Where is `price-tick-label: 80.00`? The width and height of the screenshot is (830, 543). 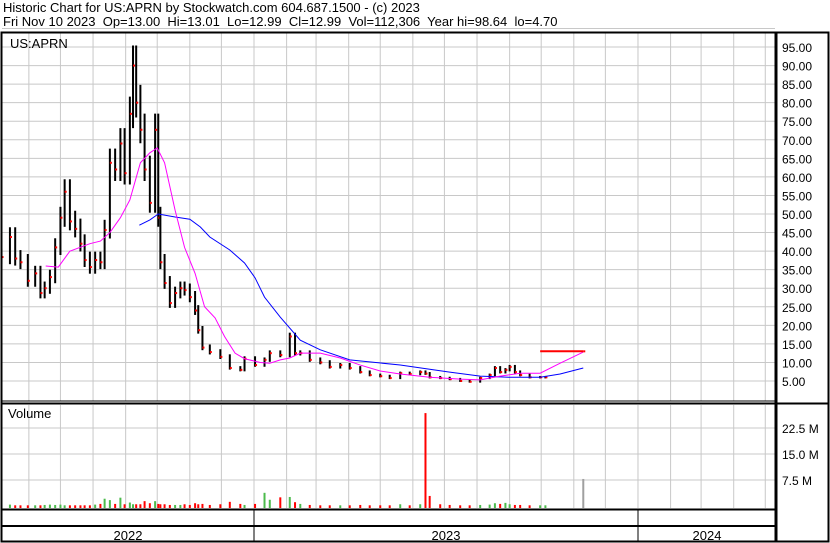 price-tick-label: 80.00 is located at coordinates (797, 104).